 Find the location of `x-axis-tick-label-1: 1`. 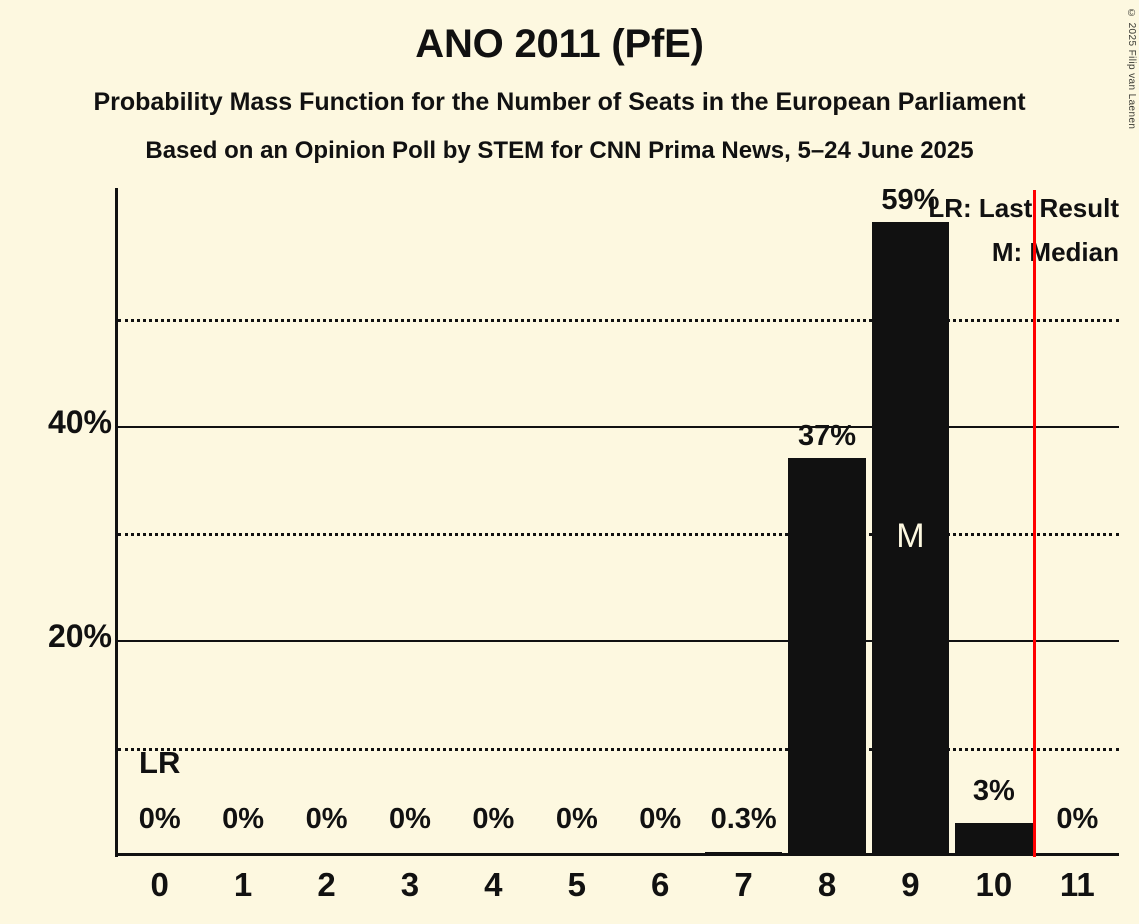

x-axis-tick-label-1: 1 is located at coordinates (243, 884).